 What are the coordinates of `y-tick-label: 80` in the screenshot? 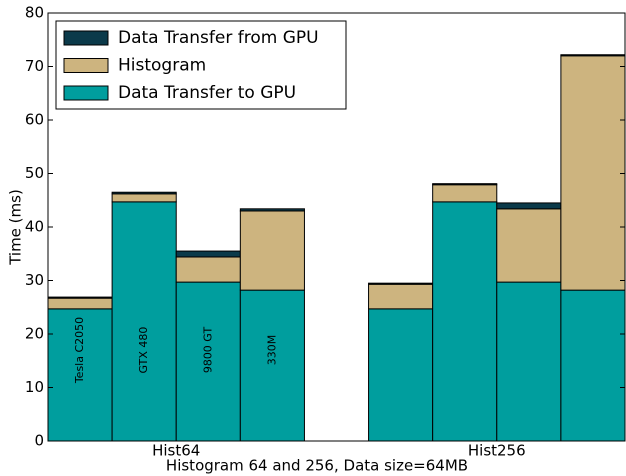 It's located at (34, 13).